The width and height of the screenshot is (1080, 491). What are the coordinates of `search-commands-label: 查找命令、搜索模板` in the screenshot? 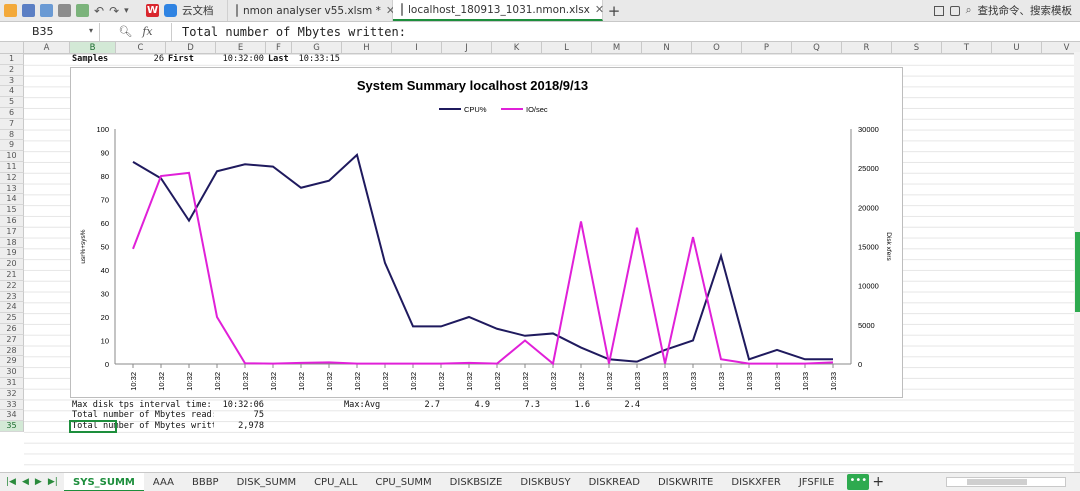 It's located at (1025, 11).